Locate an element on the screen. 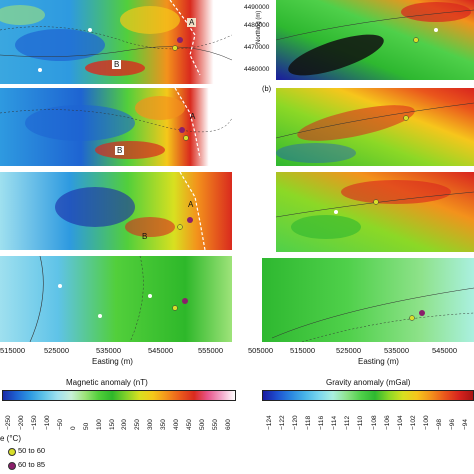 This screenshot has height=474, width=474. gravity-colorbar-tick-label: −96 is located at coordinates (453, 424).